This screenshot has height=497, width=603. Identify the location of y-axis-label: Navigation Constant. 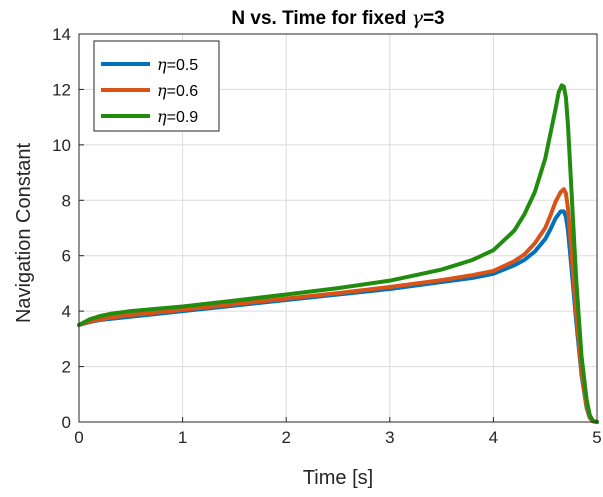
(24, 233).